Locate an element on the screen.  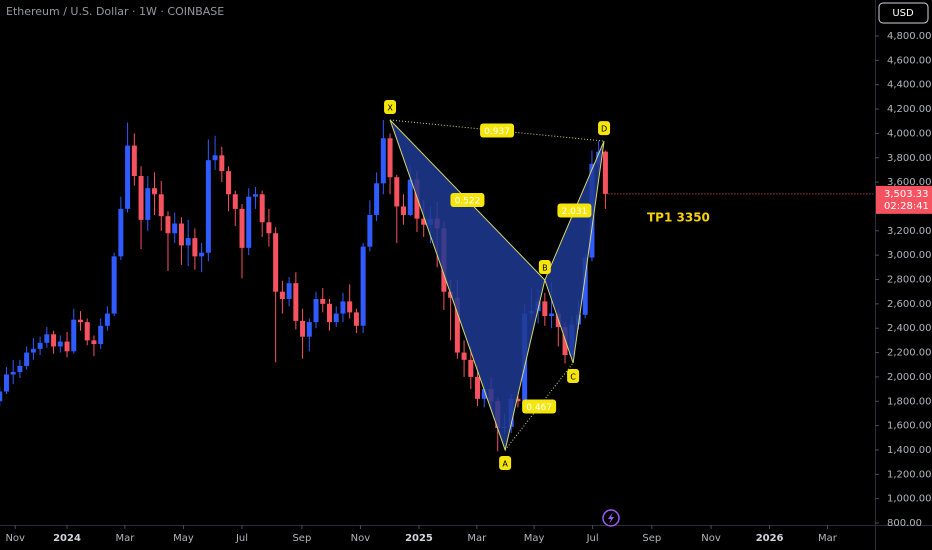
y-tick-label: 1,400.00 is located at coordinates (909, 450).